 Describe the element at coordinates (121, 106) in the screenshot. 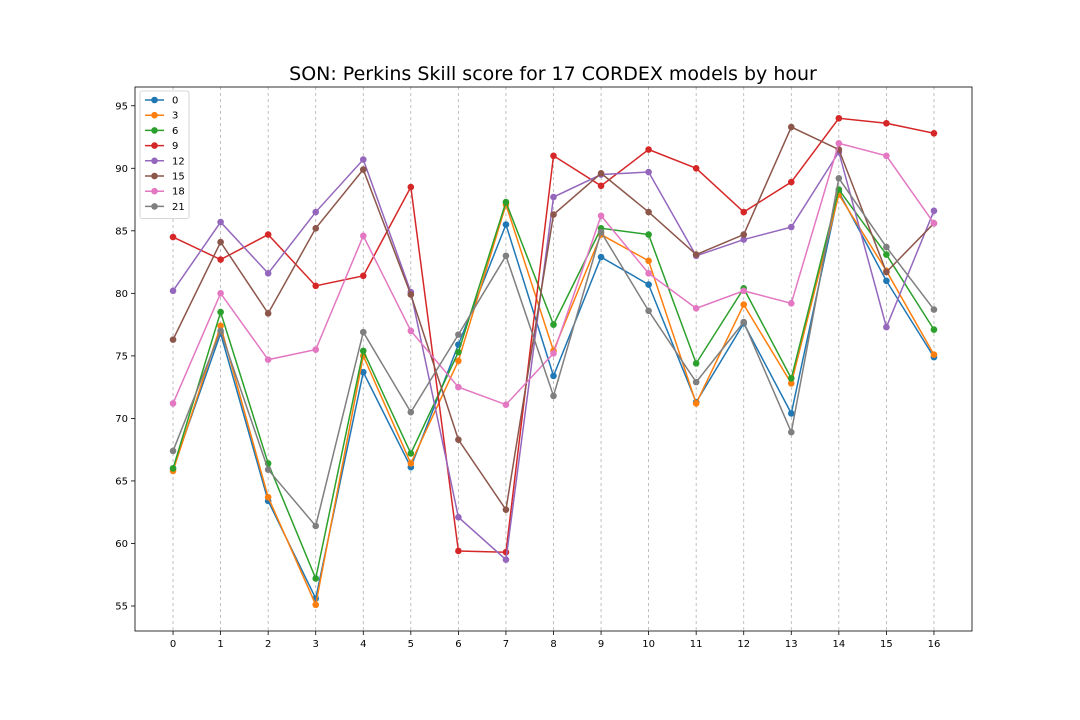

I see `y-tick-label: 95` at that location.